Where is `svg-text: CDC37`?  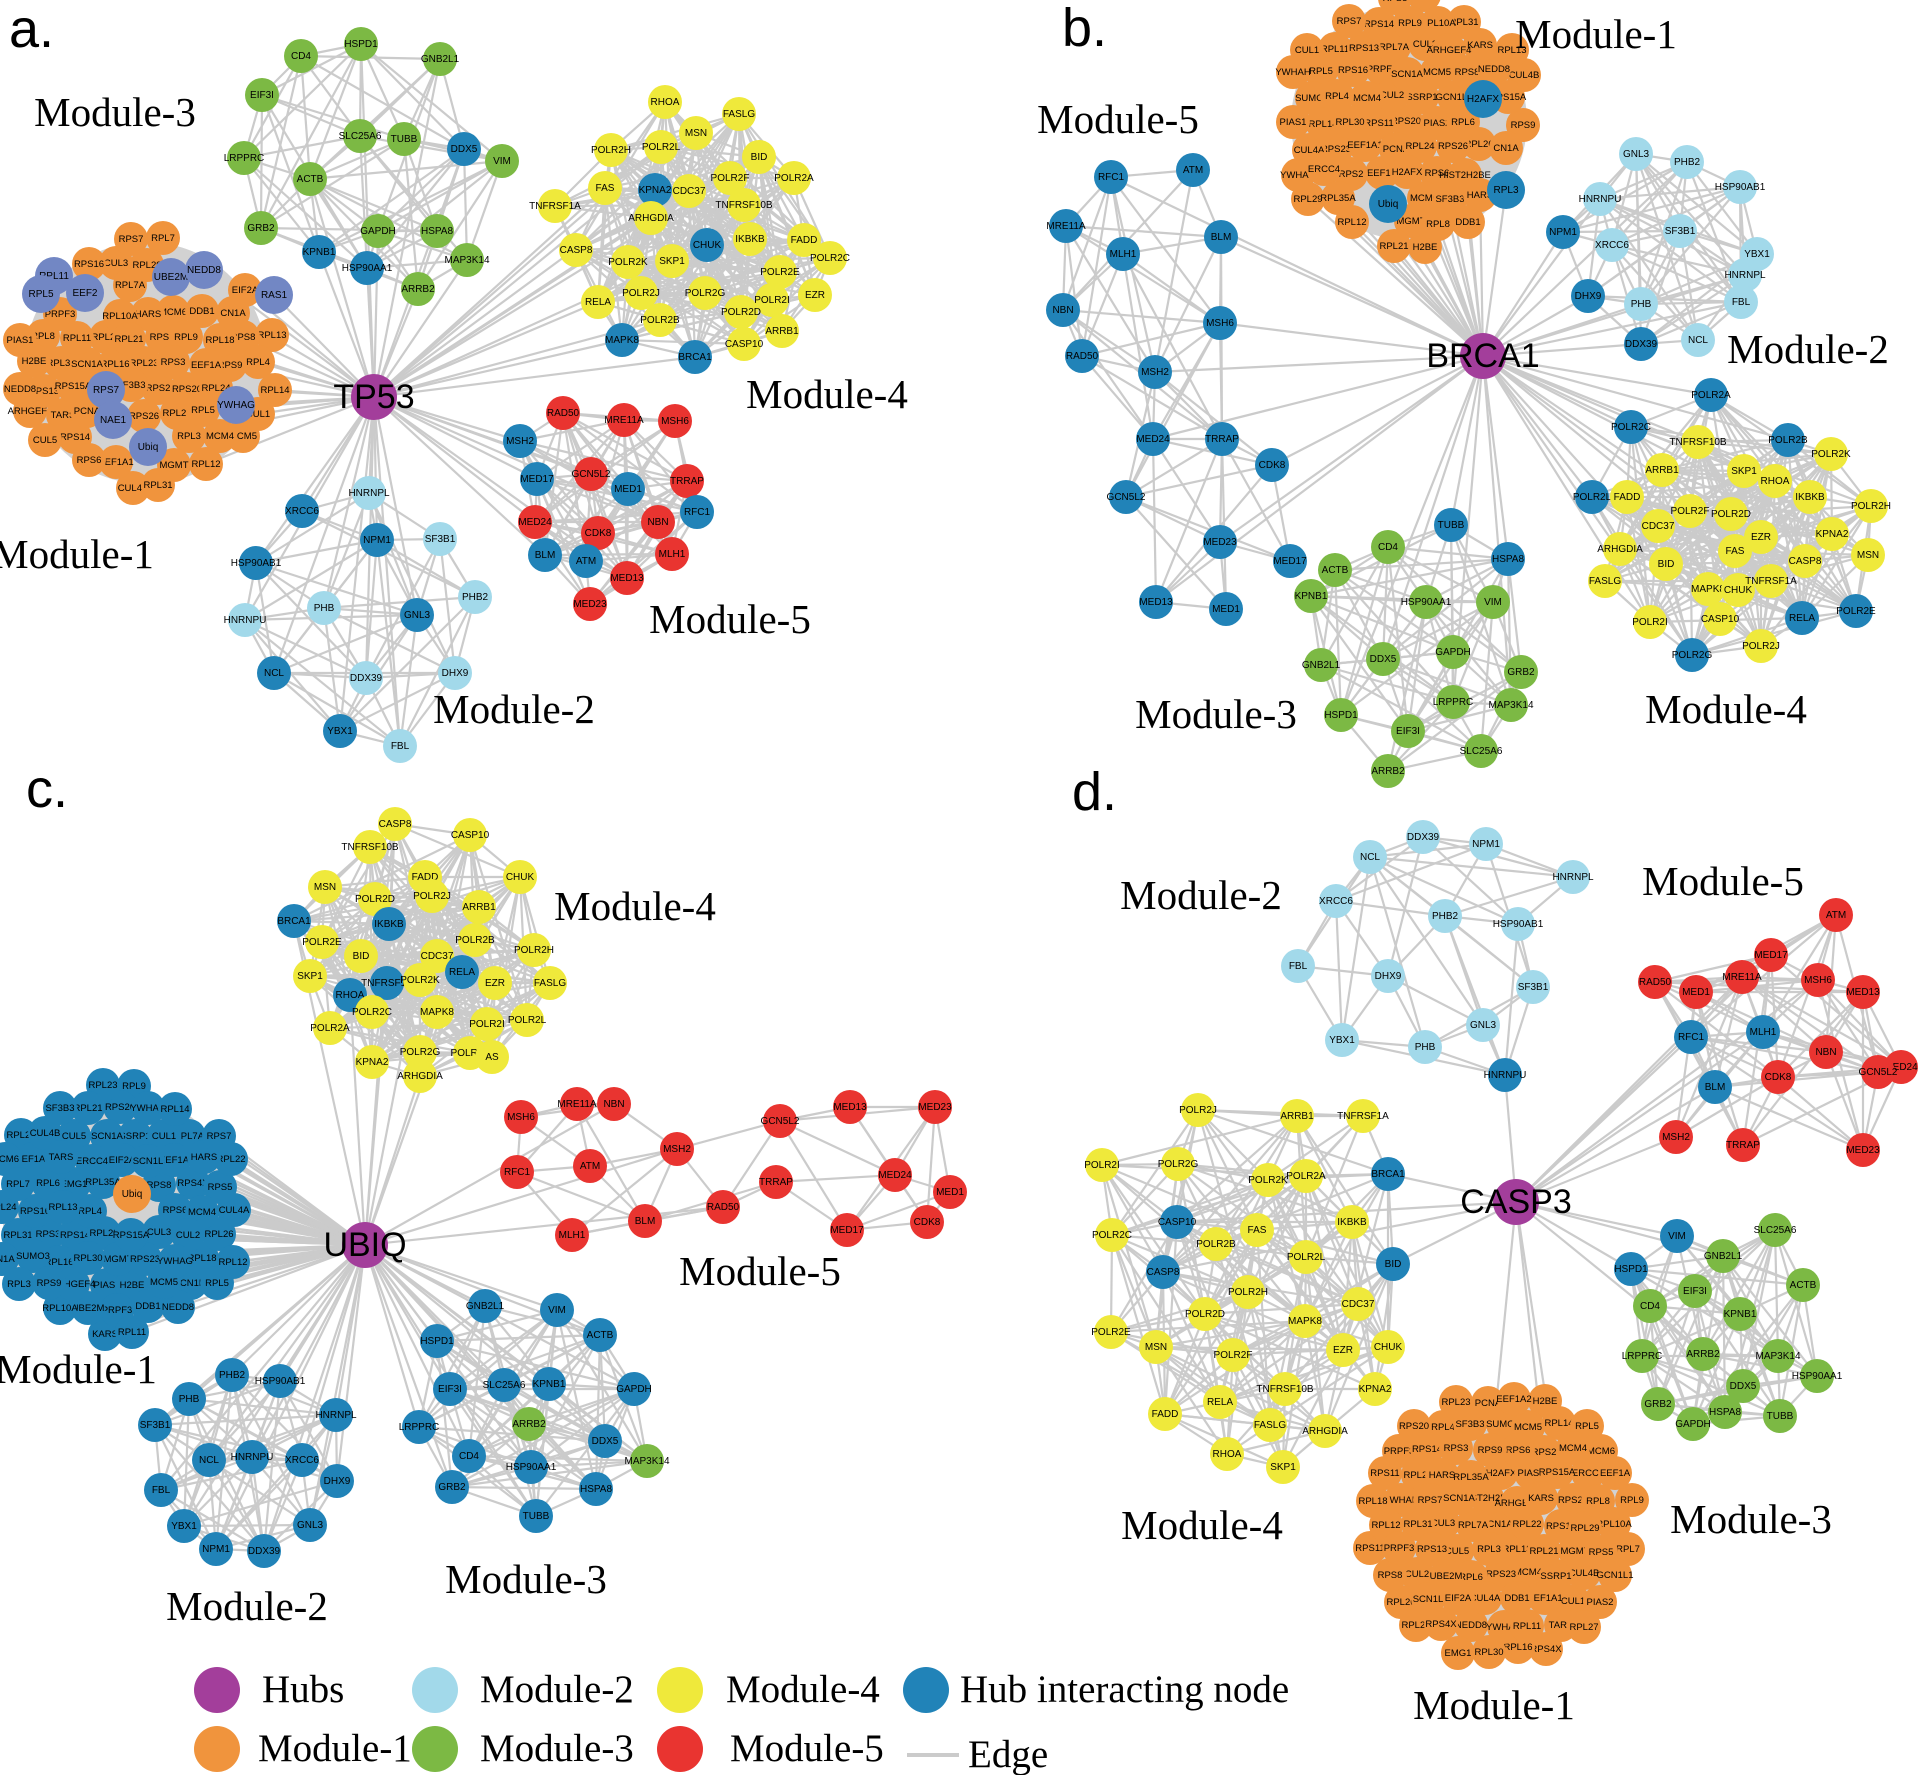
svg-text: CDC37 is located at coordinates (689, 191).